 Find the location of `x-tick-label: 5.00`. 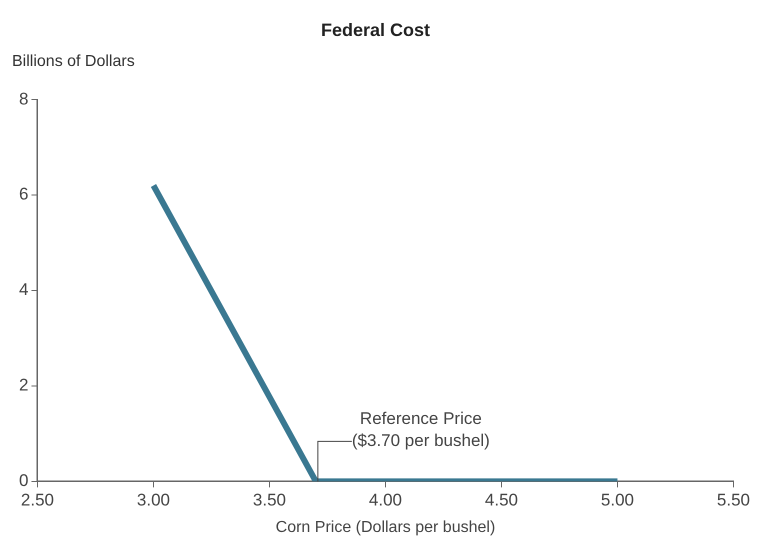

x-tick-label: 5.00 is located at coordinates (617, 500).